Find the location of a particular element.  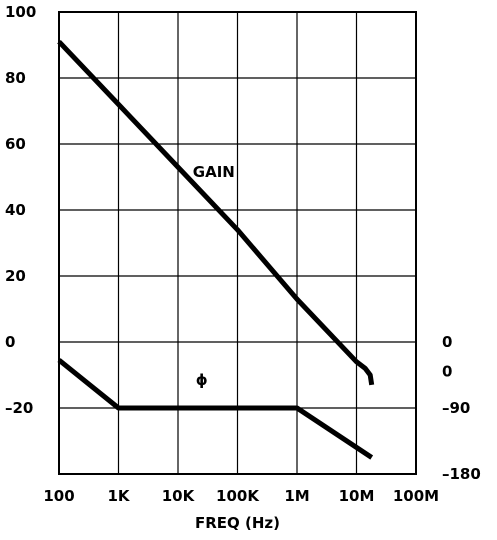

x-tick-label: 10M is located at coordinates (357, 496).